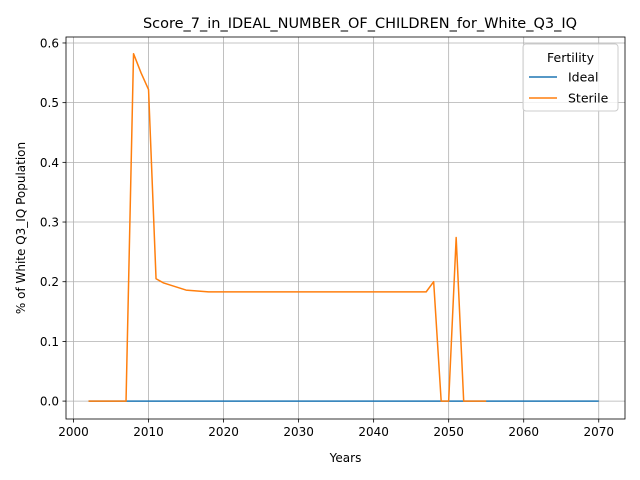 The height and width of the screenshot is (480, 640). I want to click on x-tick-label: 2030, so click(298, 432).